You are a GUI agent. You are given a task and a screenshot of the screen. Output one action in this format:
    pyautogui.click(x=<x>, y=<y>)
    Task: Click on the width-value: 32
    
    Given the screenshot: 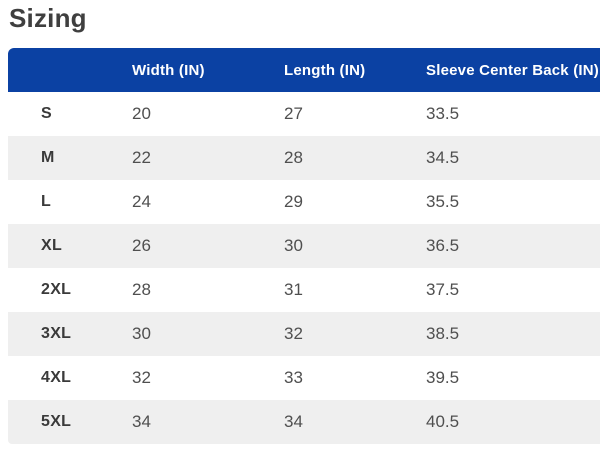 What is the action you would take?
    pyautogui.click(x=141, y=377)
    